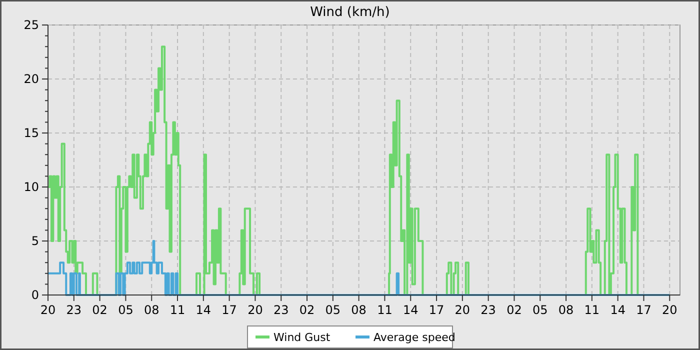  What do you see at coordinates (31, 187) in the screenshot?
I see `y-tick-label: 10` at bounding box center [31, 187].